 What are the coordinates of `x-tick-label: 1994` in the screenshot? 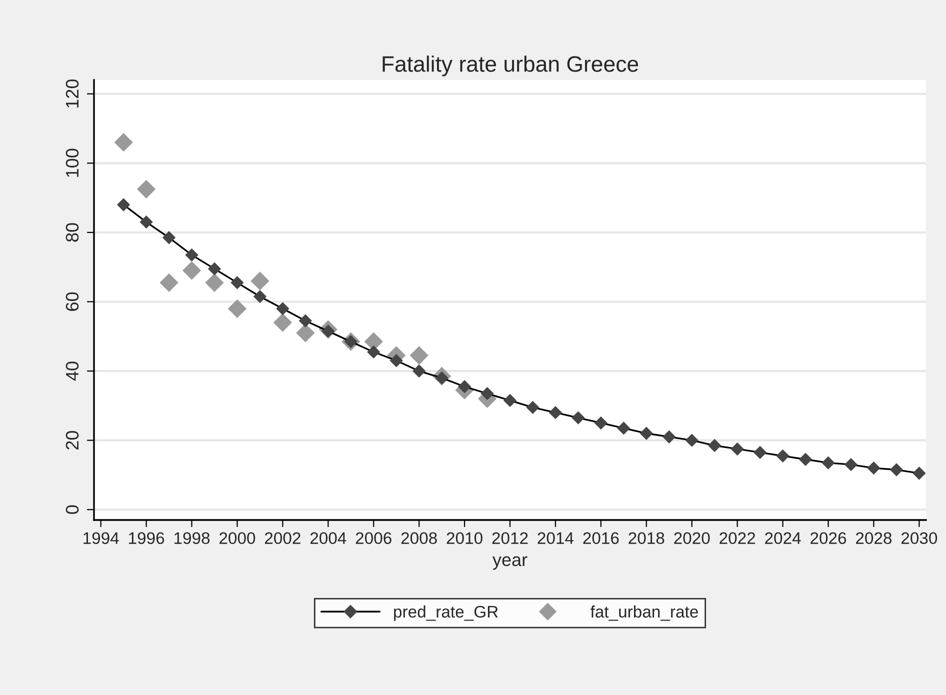 It's located at (101, 538).